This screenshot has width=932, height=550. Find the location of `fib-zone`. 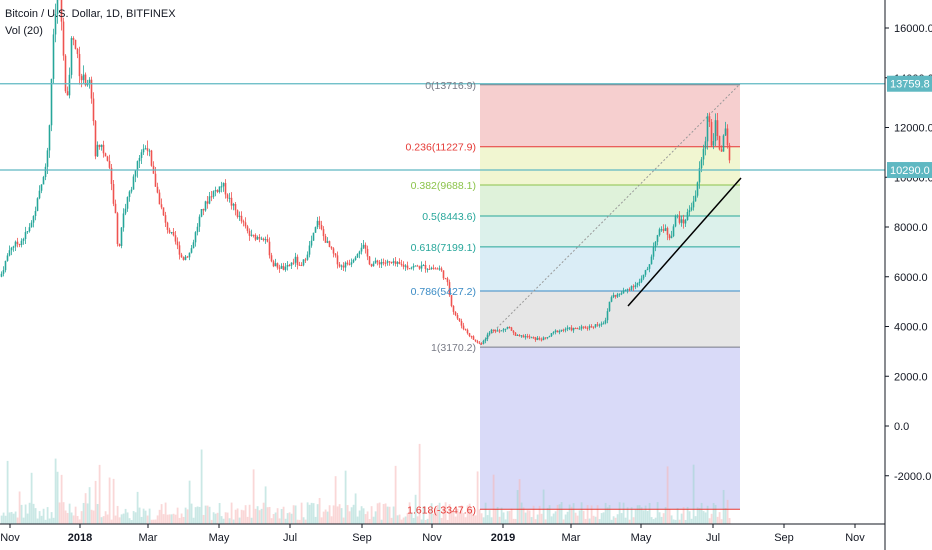

fib-zone is located at coordinates (610, 231).